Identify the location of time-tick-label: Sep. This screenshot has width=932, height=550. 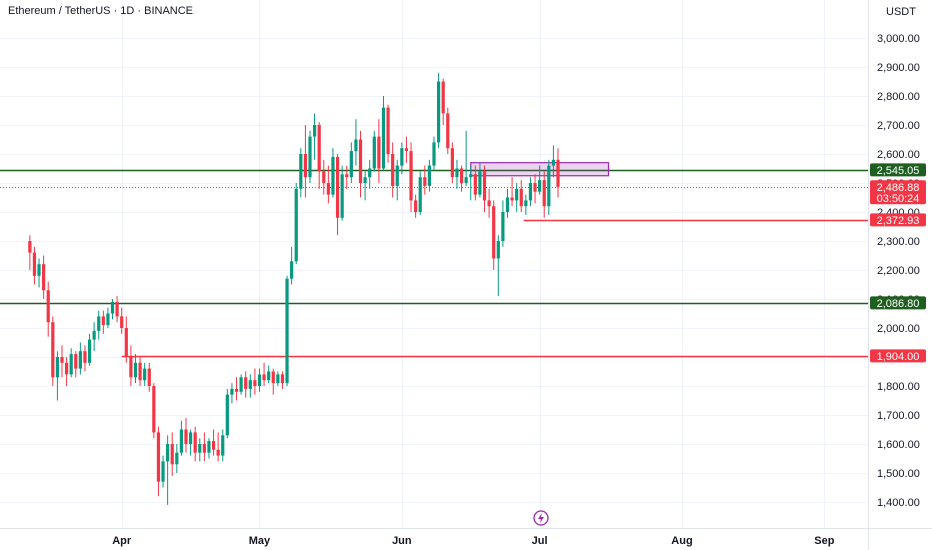
(824, 541).